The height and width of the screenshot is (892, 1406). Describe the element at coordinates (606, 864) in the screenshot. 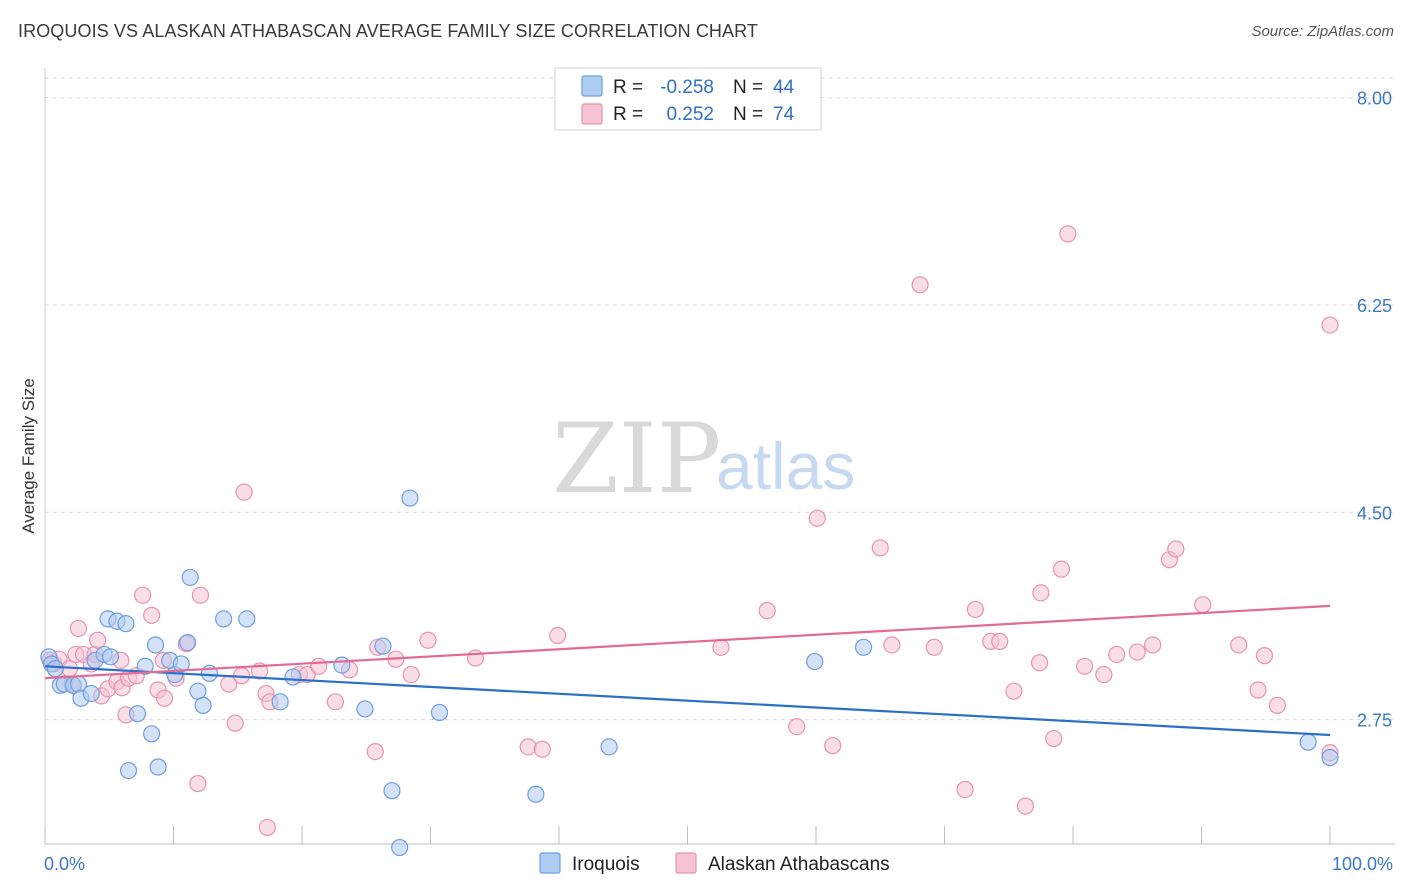

I see `bottom-legend-iroquois: Iroquois` at that location.